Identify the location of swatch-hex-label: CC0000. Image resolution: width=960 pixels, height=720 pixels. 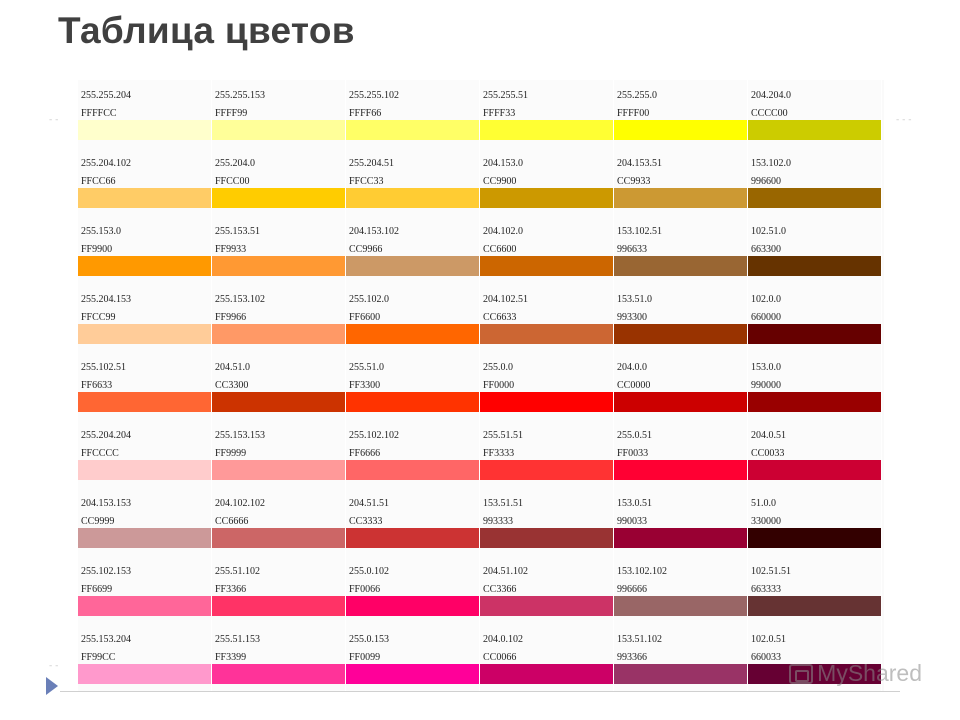
(634, 385).